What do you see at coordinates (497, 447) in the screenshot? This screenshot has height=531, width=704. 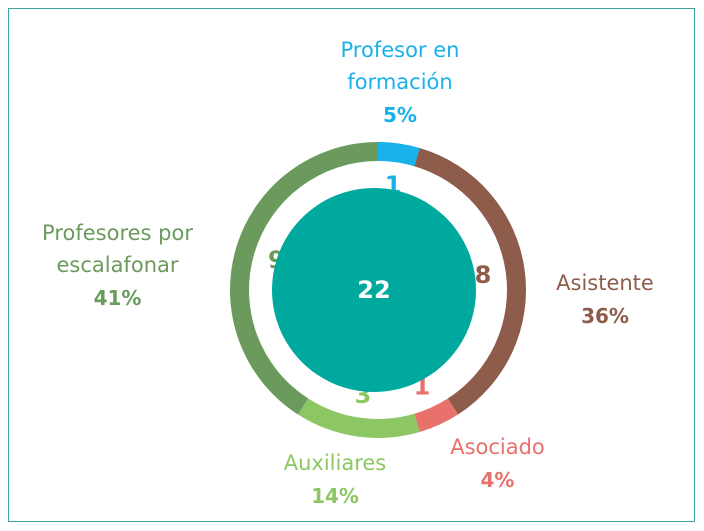 I see `category-name: Asociado` at bounding box center [497, 447].